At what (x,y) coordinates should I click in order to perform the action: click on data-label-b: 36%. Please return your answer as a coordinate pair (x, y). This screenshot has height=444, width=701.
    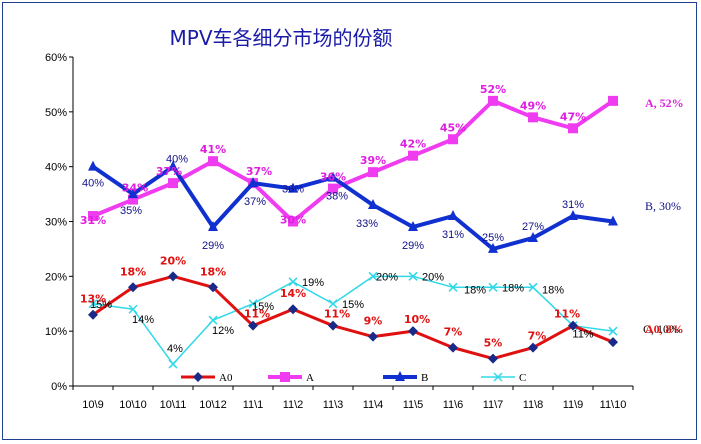
    Looking at the image, I should click on (293, 190).